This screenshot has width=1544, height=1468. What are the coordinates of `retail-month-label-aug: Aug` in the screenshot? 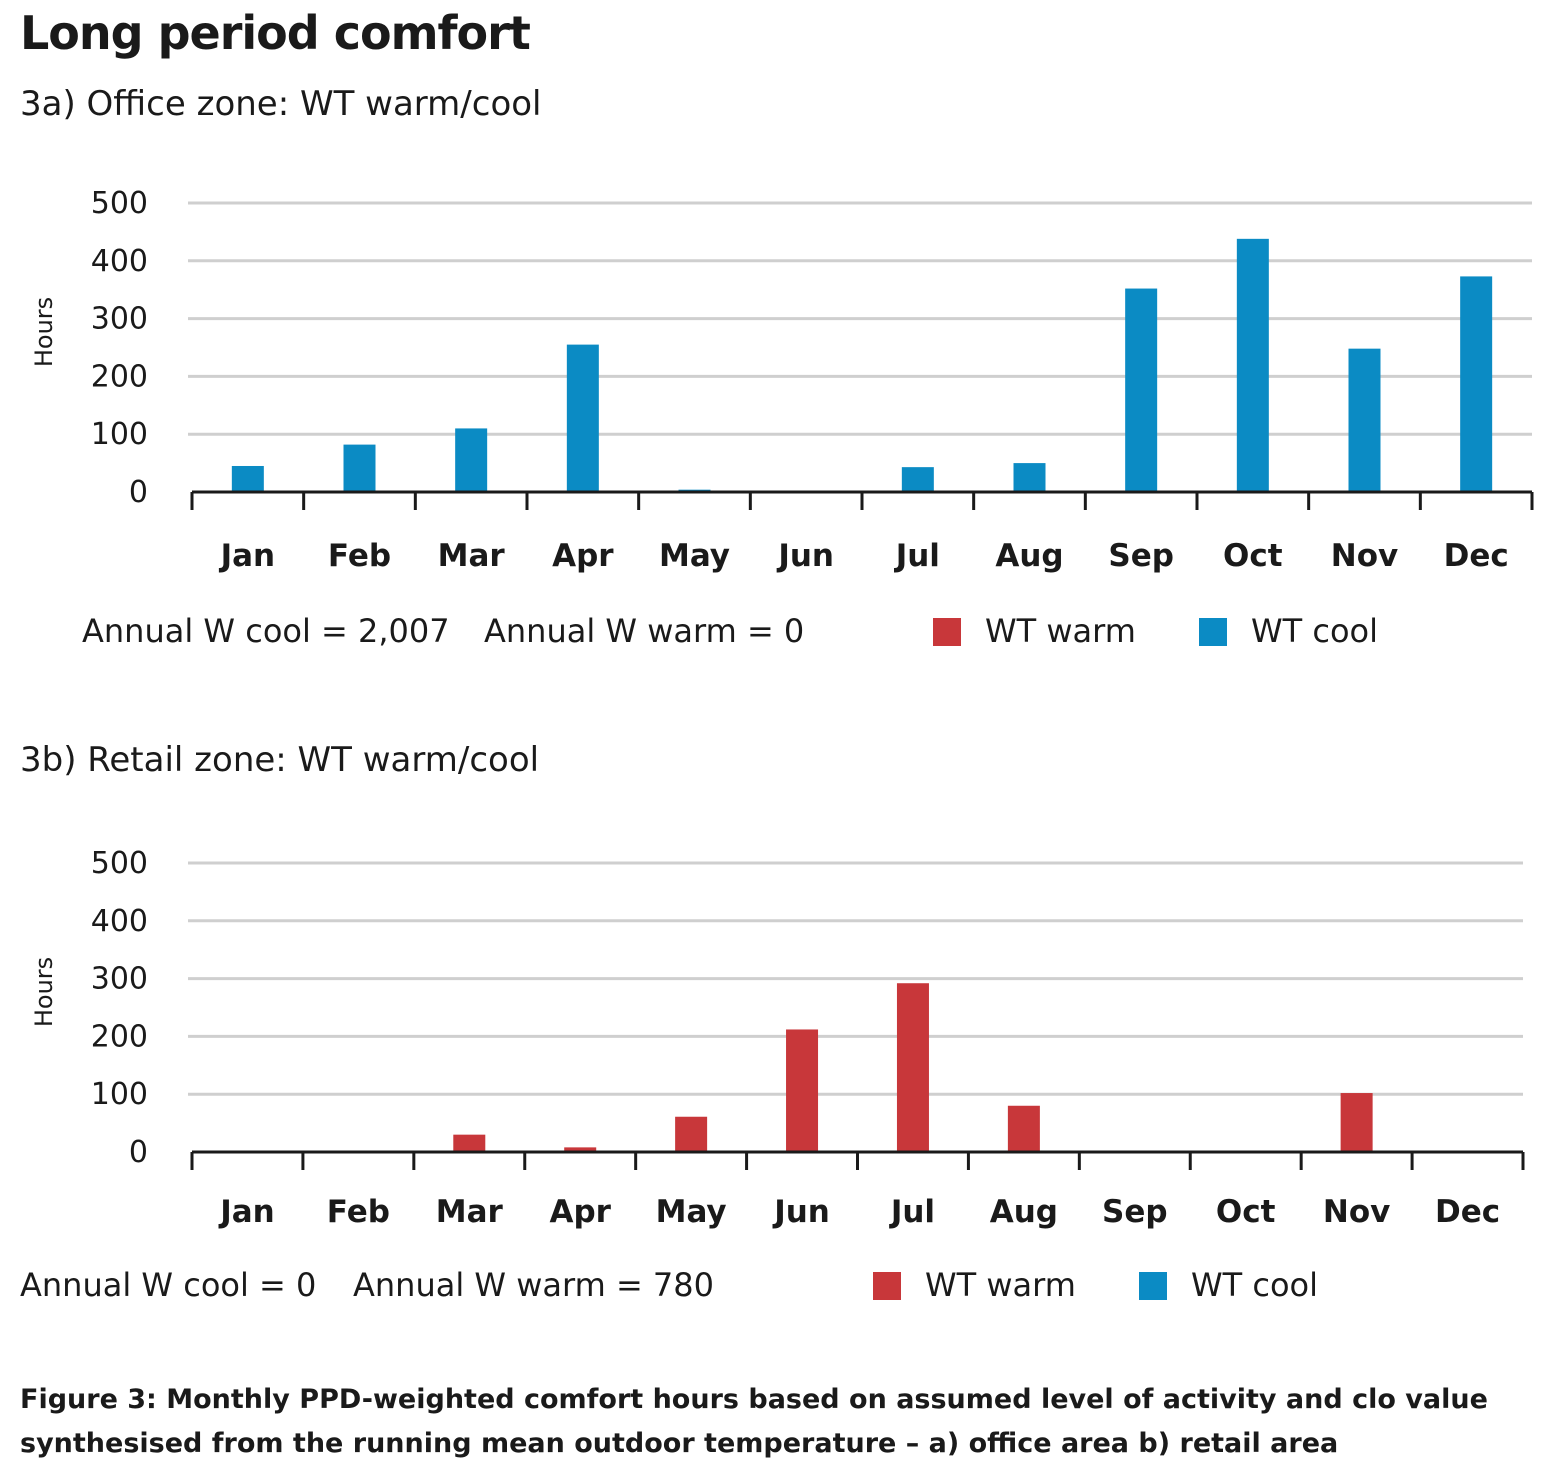 It's located at (1024, 1212).